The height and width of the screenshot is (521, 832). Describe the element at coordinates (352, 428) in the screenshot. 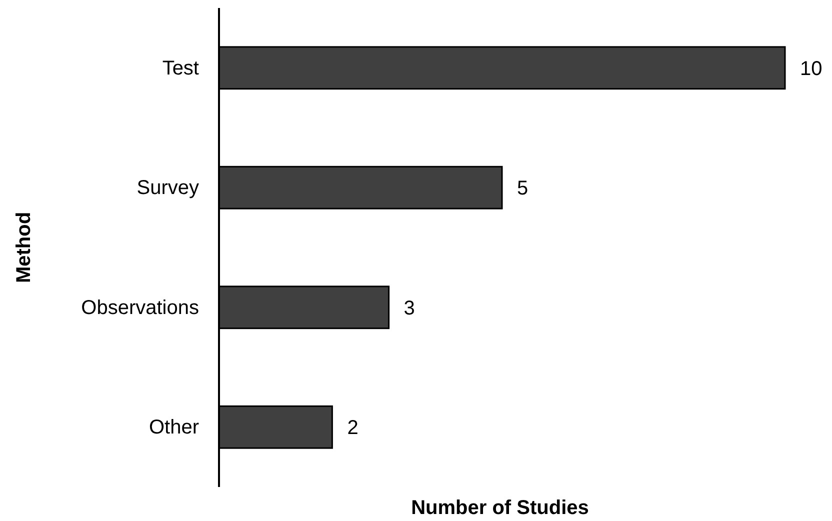

I see `data-label: 2` at that location.